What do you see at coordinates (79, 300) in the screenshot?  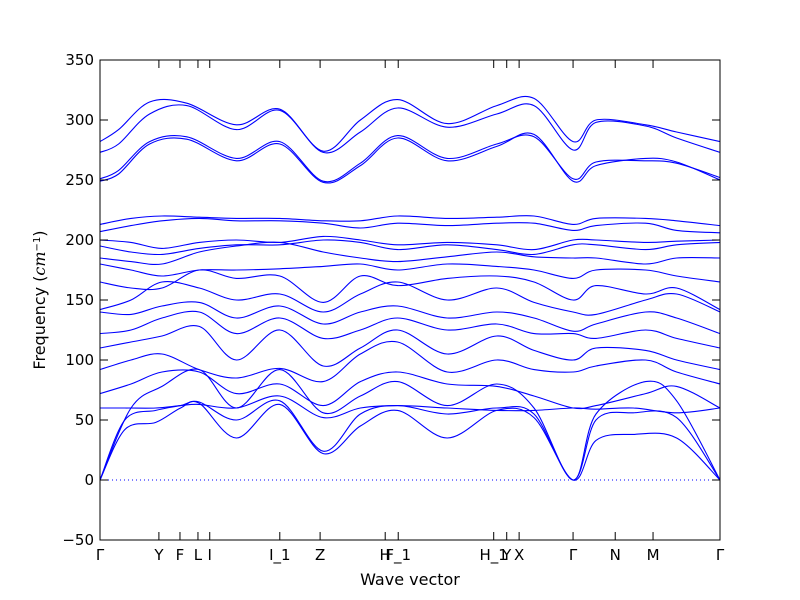 I see `y-tick-label: 150` at bounding box center [79, 300].